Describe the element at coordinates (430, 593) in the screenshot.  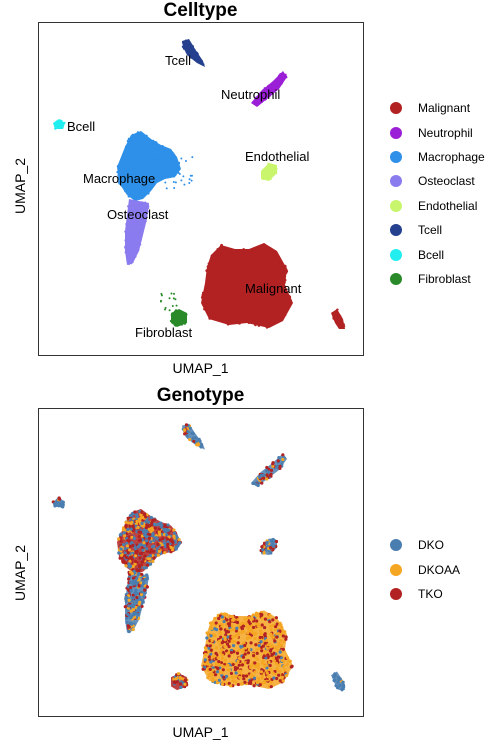
I see `legend-label: TKO` at that location.